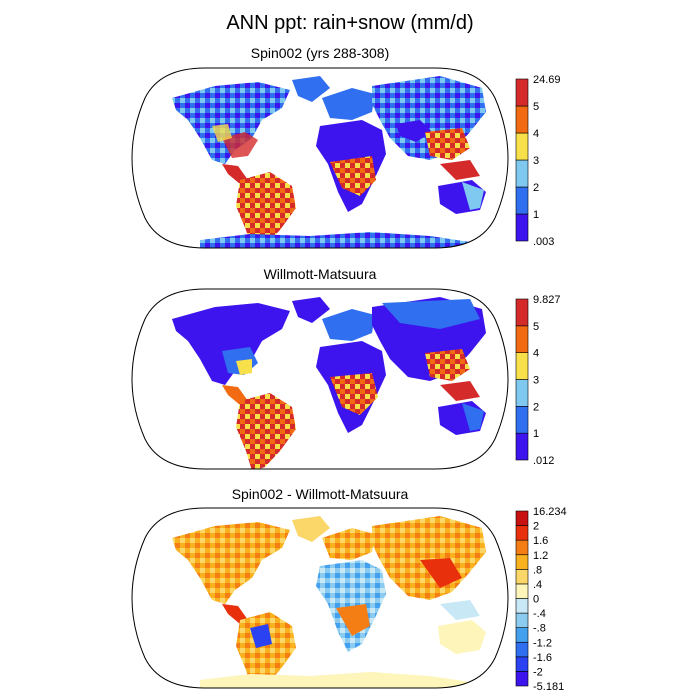 The height and width of the screenshot is (700, 700). I want to click on colorbar-tick-label: -.4, so click(539, 614).